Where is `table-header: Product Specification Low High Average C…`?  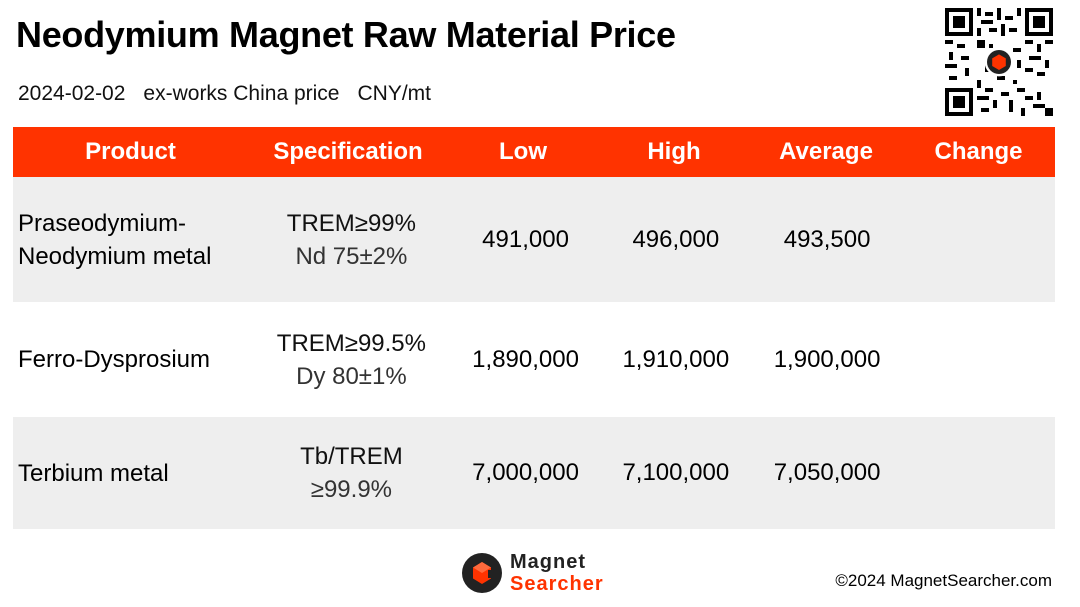 table-header: Product Specification Low High Average C… is located at coordinates (534, 152).